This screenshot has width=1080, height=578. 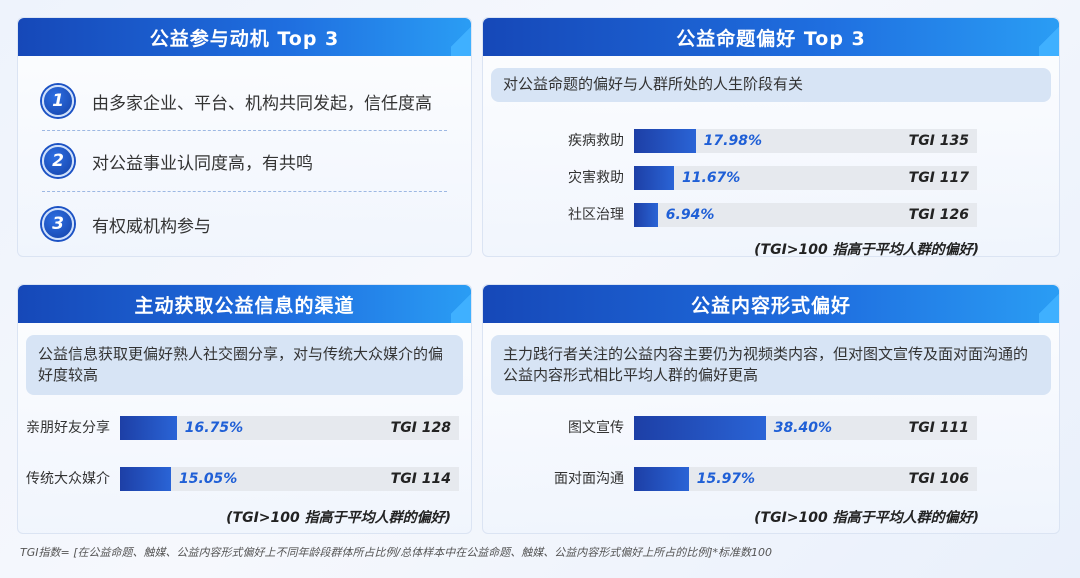 What do you see at coordinates (202, 163) in the screenshot?
I see `motivation-text: 对公益事业认同度高，有共鸣` at bounding box center [202, 163].